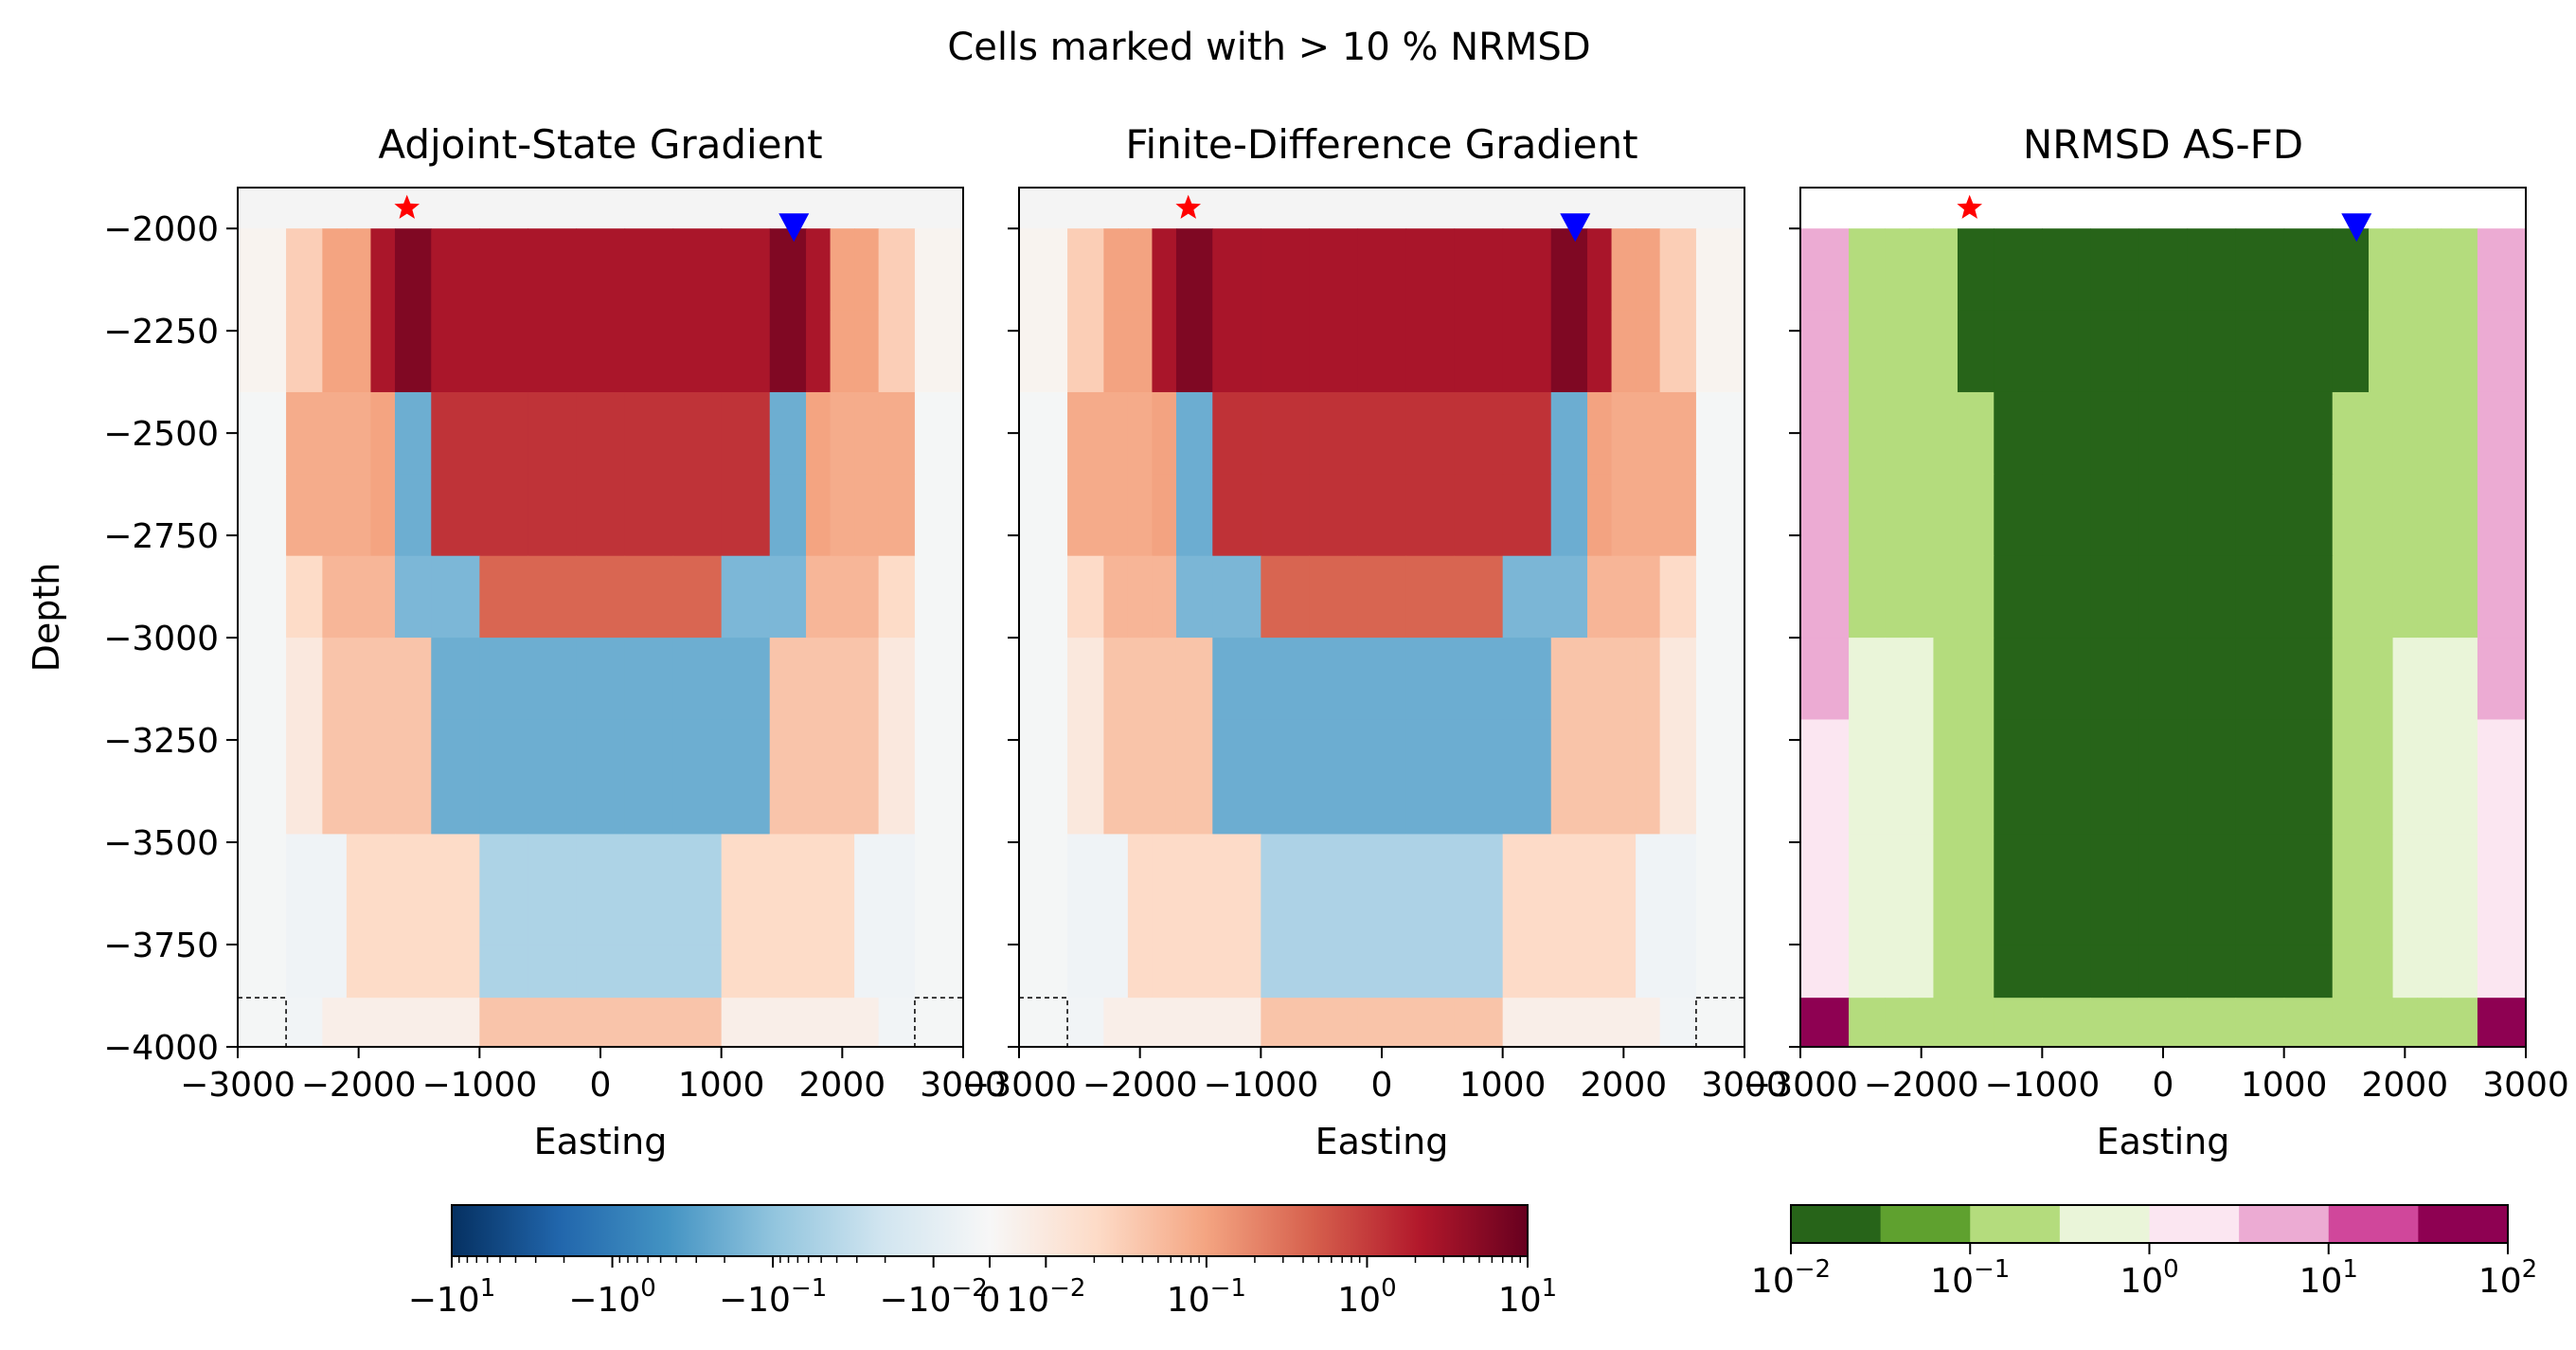  Describe the element at coordinates (1268, 47) in the screenshot. I see `figure-title: Cells marked with > 10 % NRMSD` at that location.